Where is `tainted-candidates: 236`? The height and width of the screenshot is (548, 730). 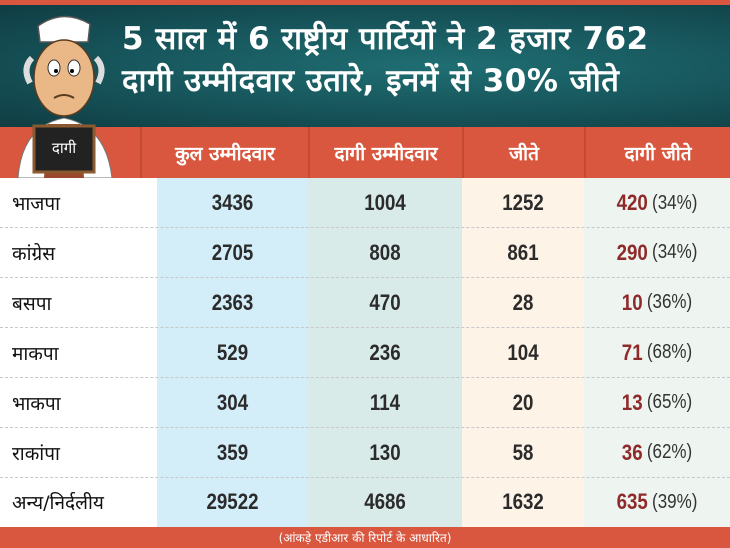 tainted-candidates: 236 is located at coordinates (385, 352).